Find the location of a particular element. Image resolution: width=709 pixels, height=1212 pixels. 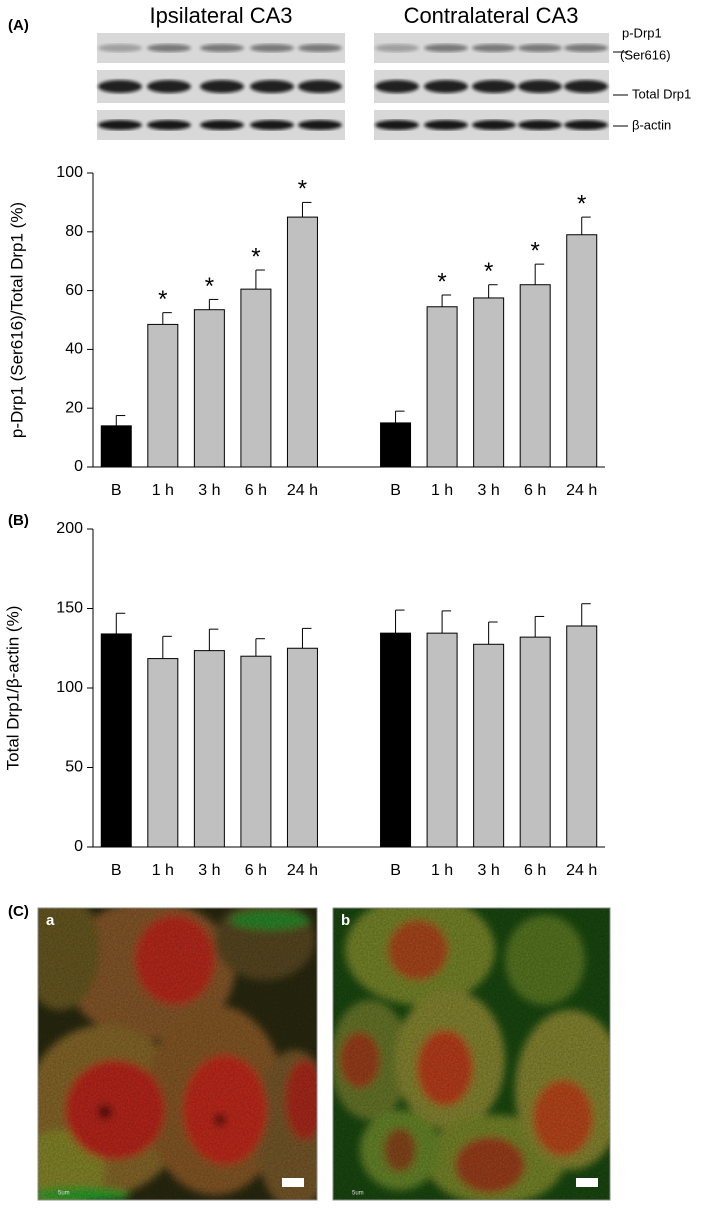

y-tick-label: 150 is located at coordinates (69, 608).